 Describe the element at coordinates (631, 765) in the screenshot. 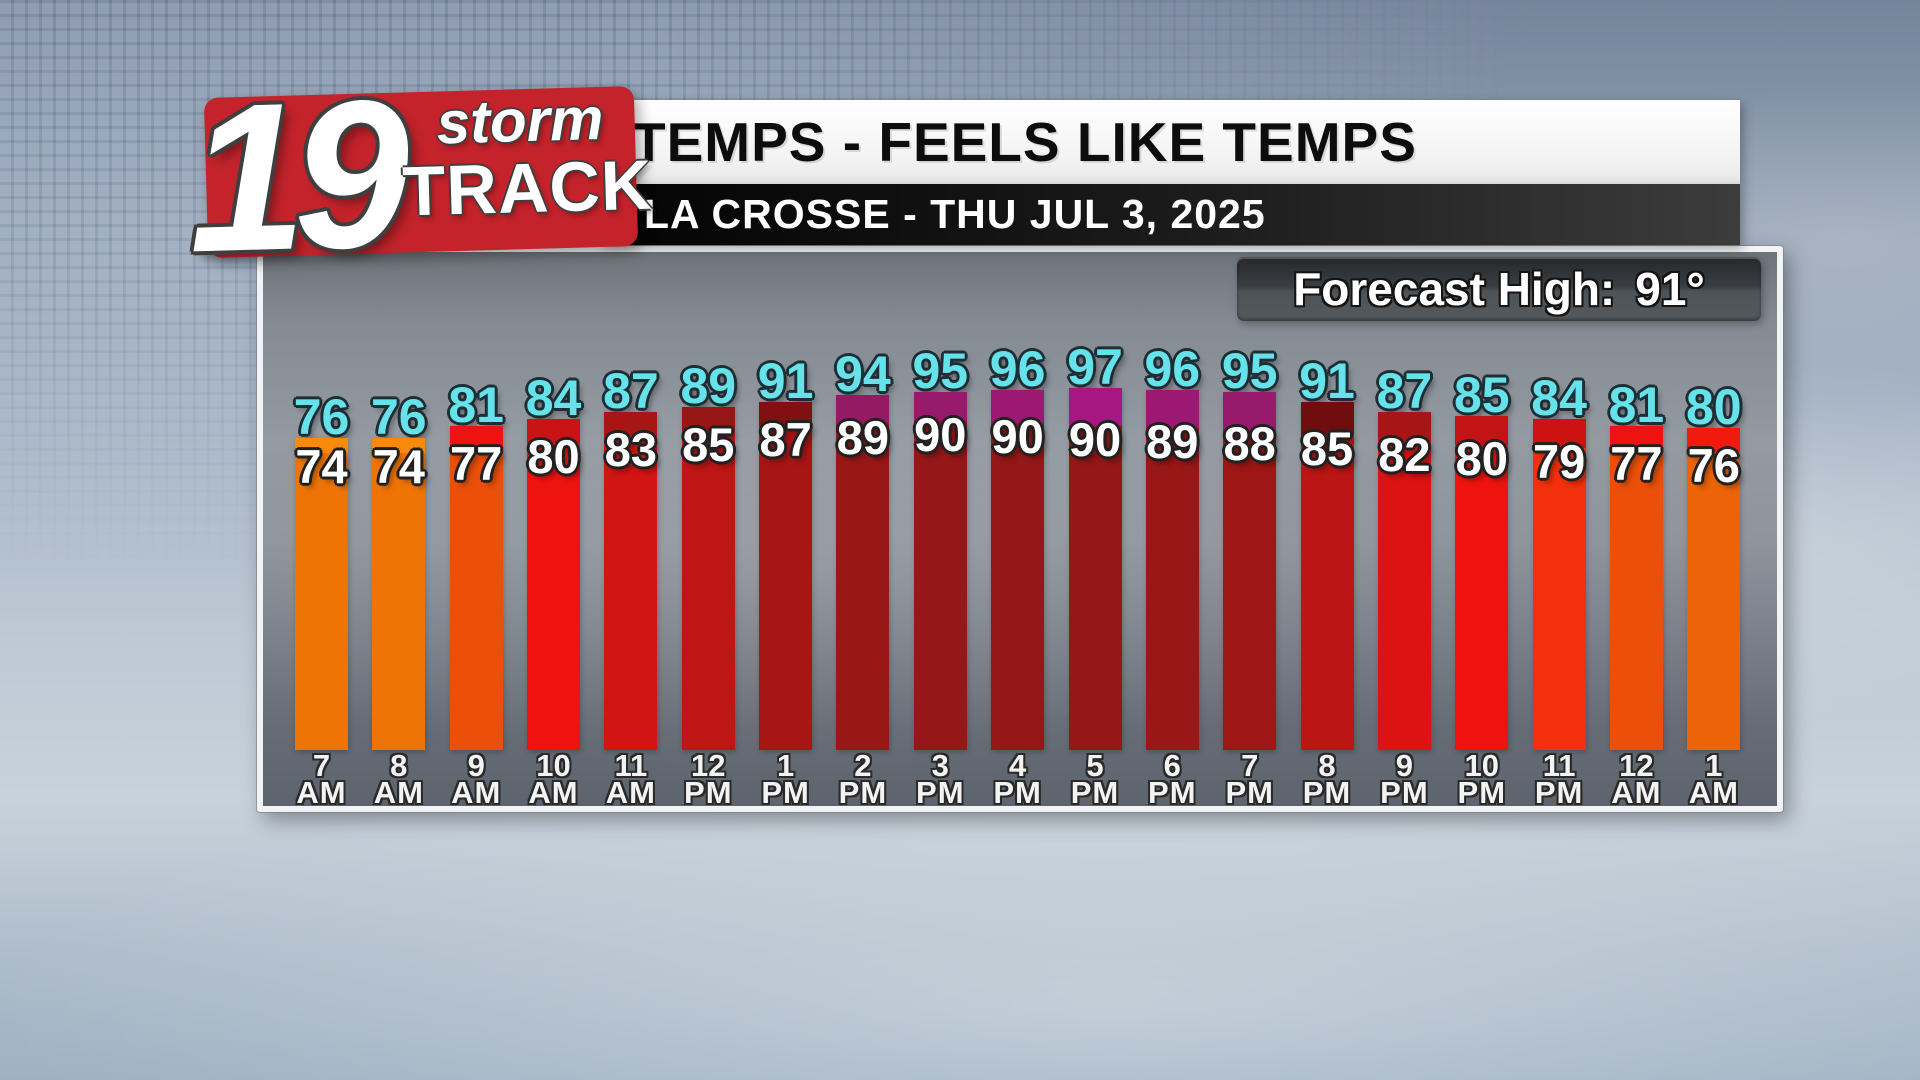

I see `hour-number: 11` at that location.